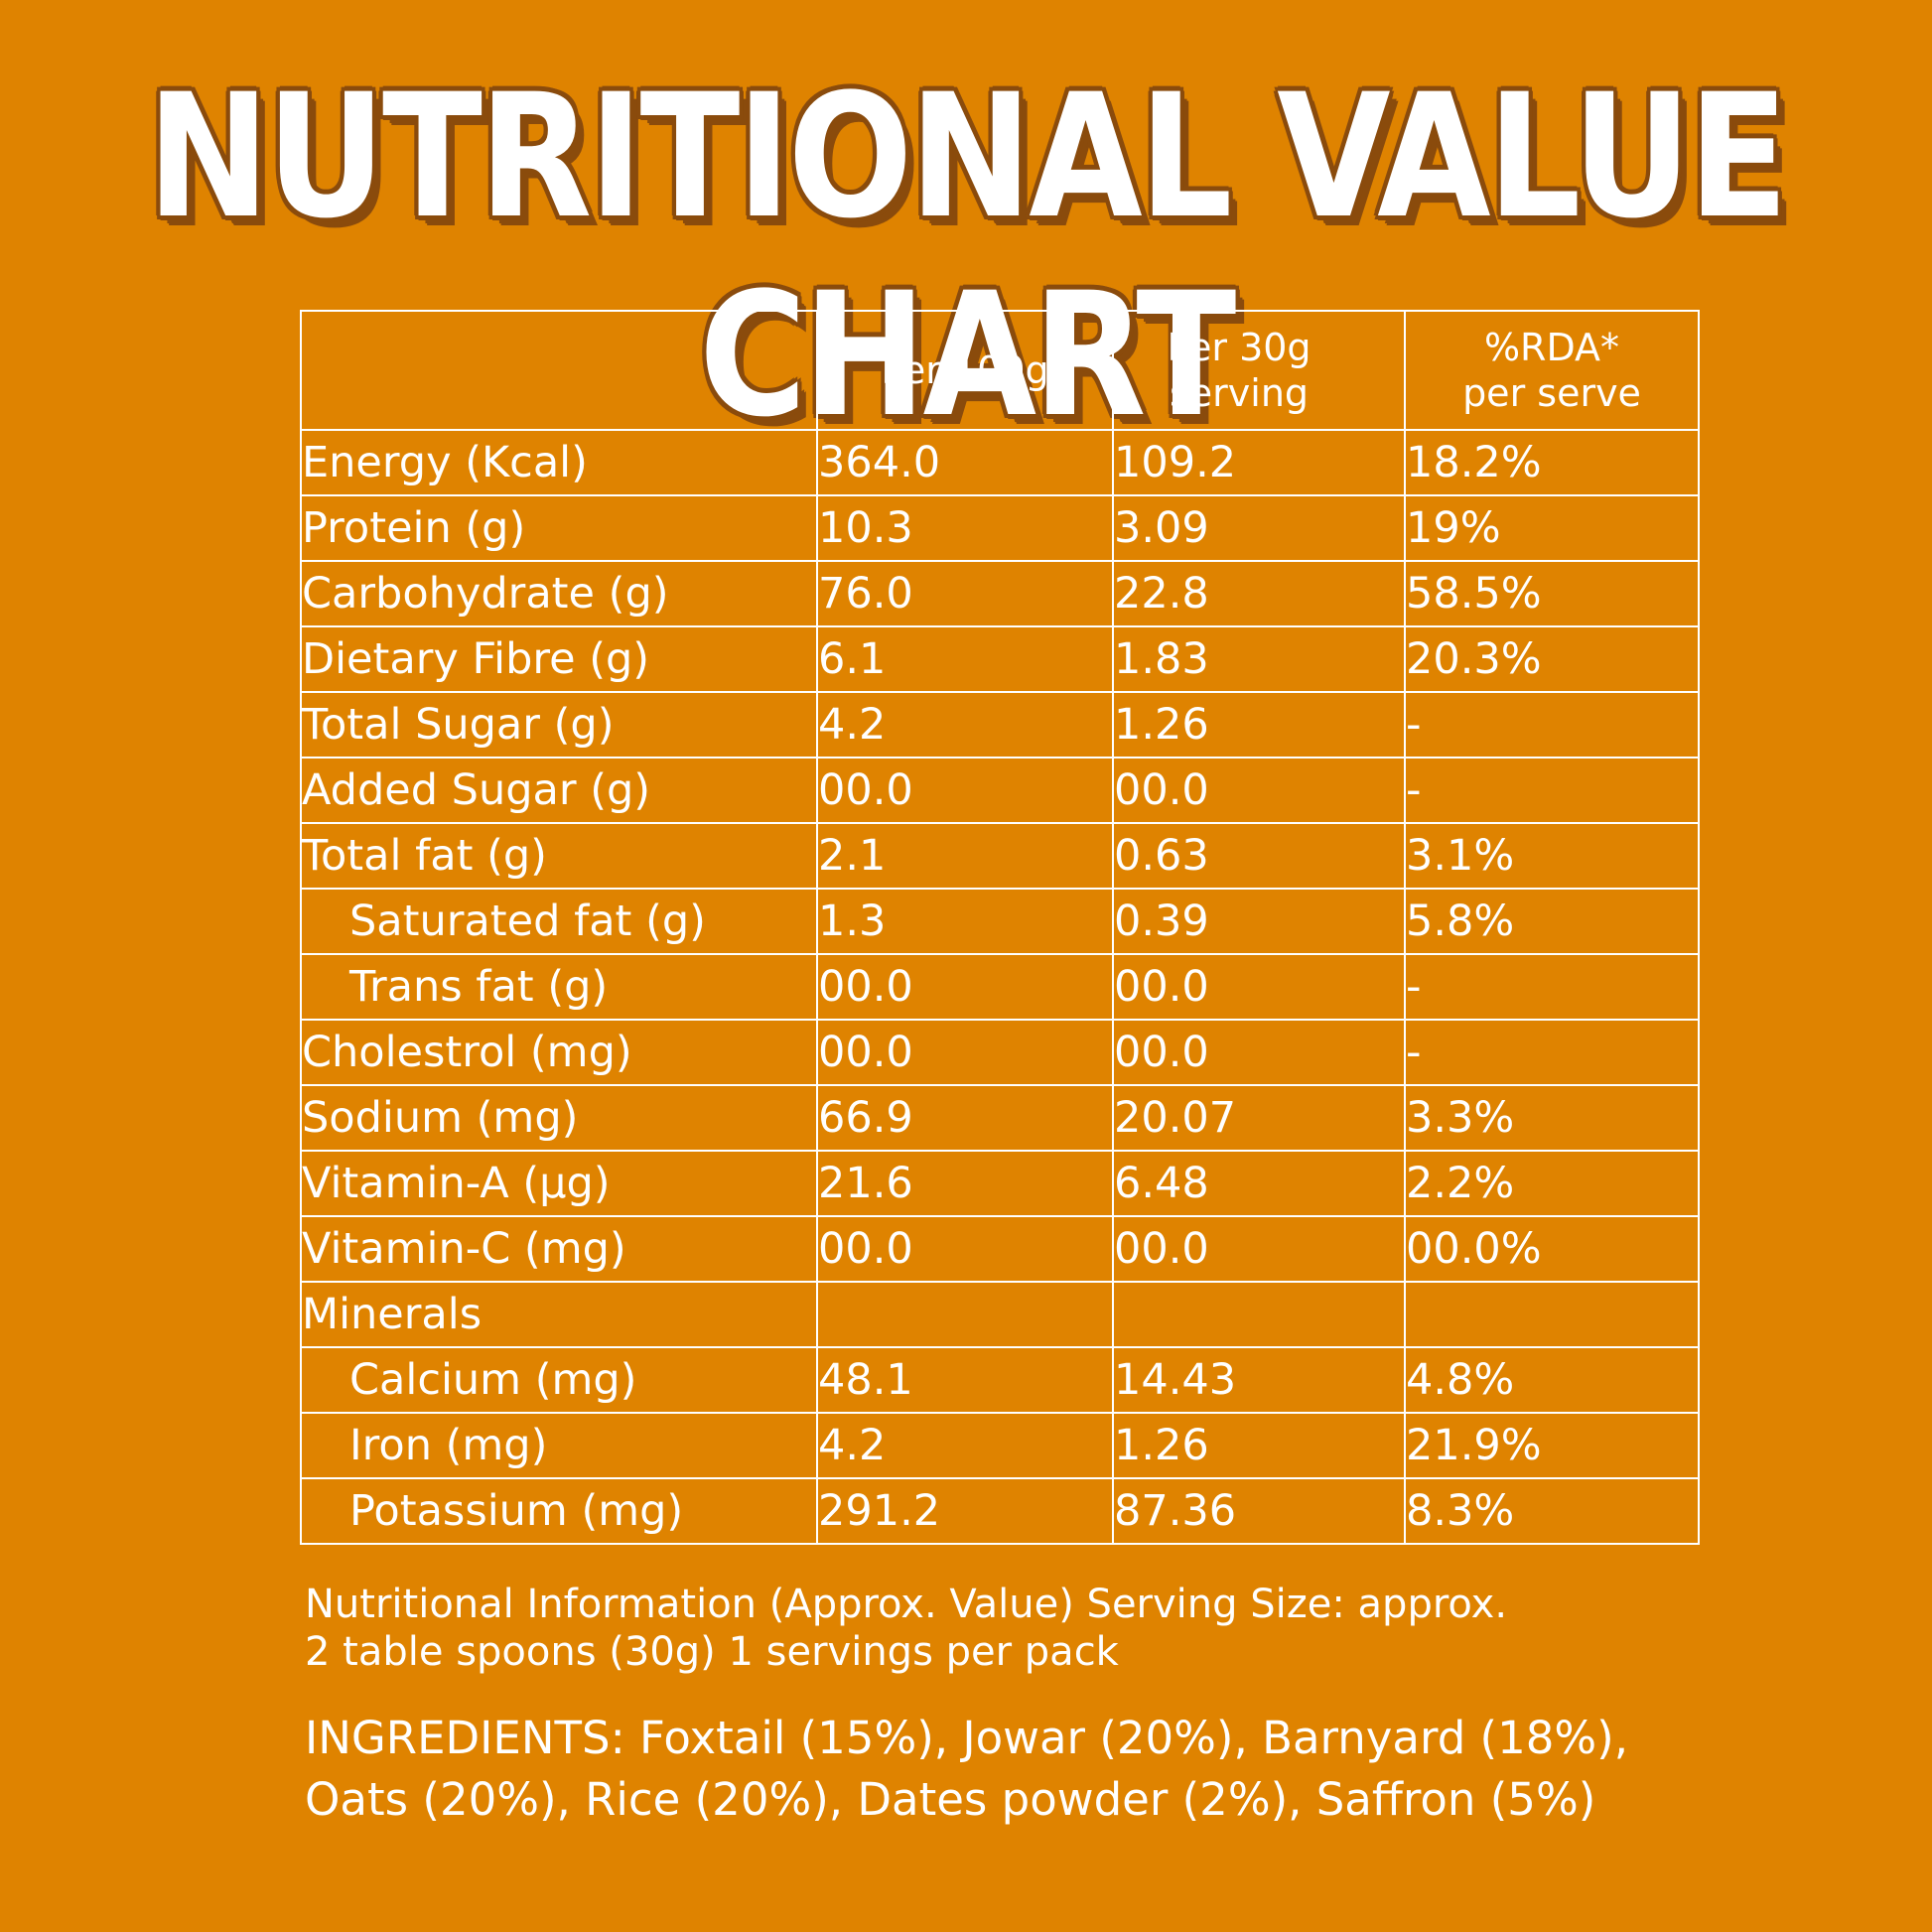 The image size is (1932, 1932). I want to click on per-100g-value: 6.1, so click(965, 659).